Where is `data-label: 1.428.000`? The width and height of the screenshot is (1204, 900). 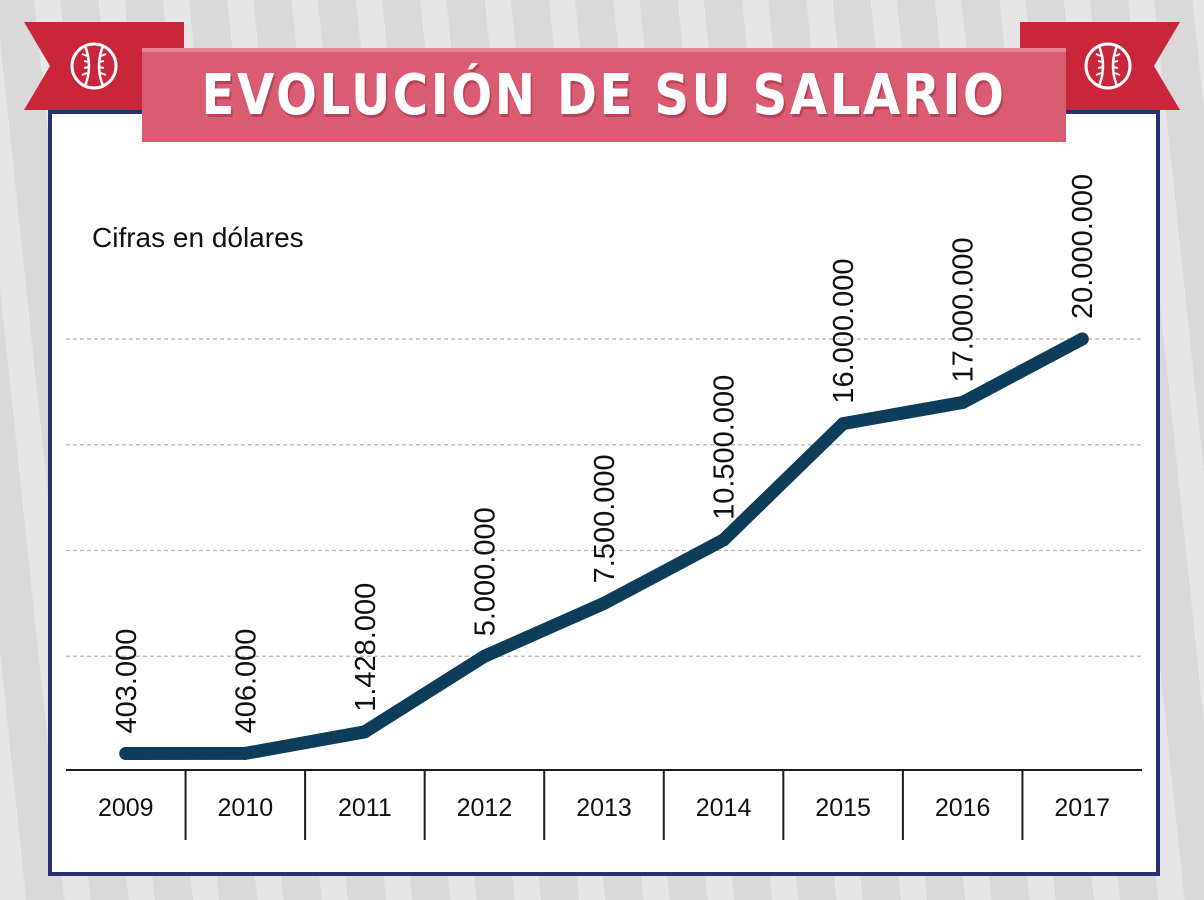 data-label: 1.428.000 is located at coordinates (366, 647).